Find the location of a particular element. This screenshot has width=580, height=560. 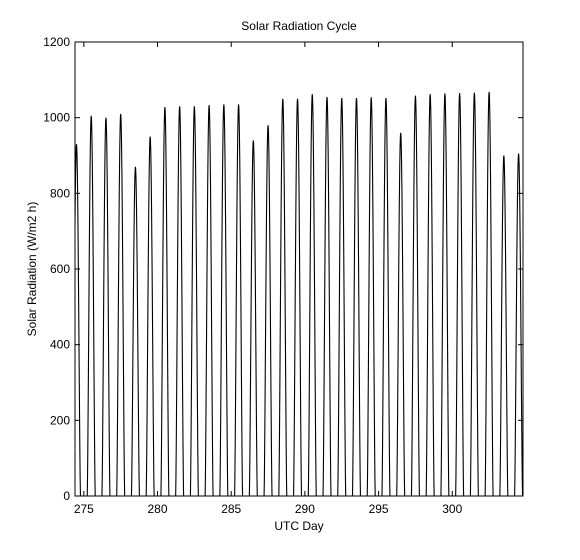

x-tick-label: 280 is located at coordinates (158, 509).